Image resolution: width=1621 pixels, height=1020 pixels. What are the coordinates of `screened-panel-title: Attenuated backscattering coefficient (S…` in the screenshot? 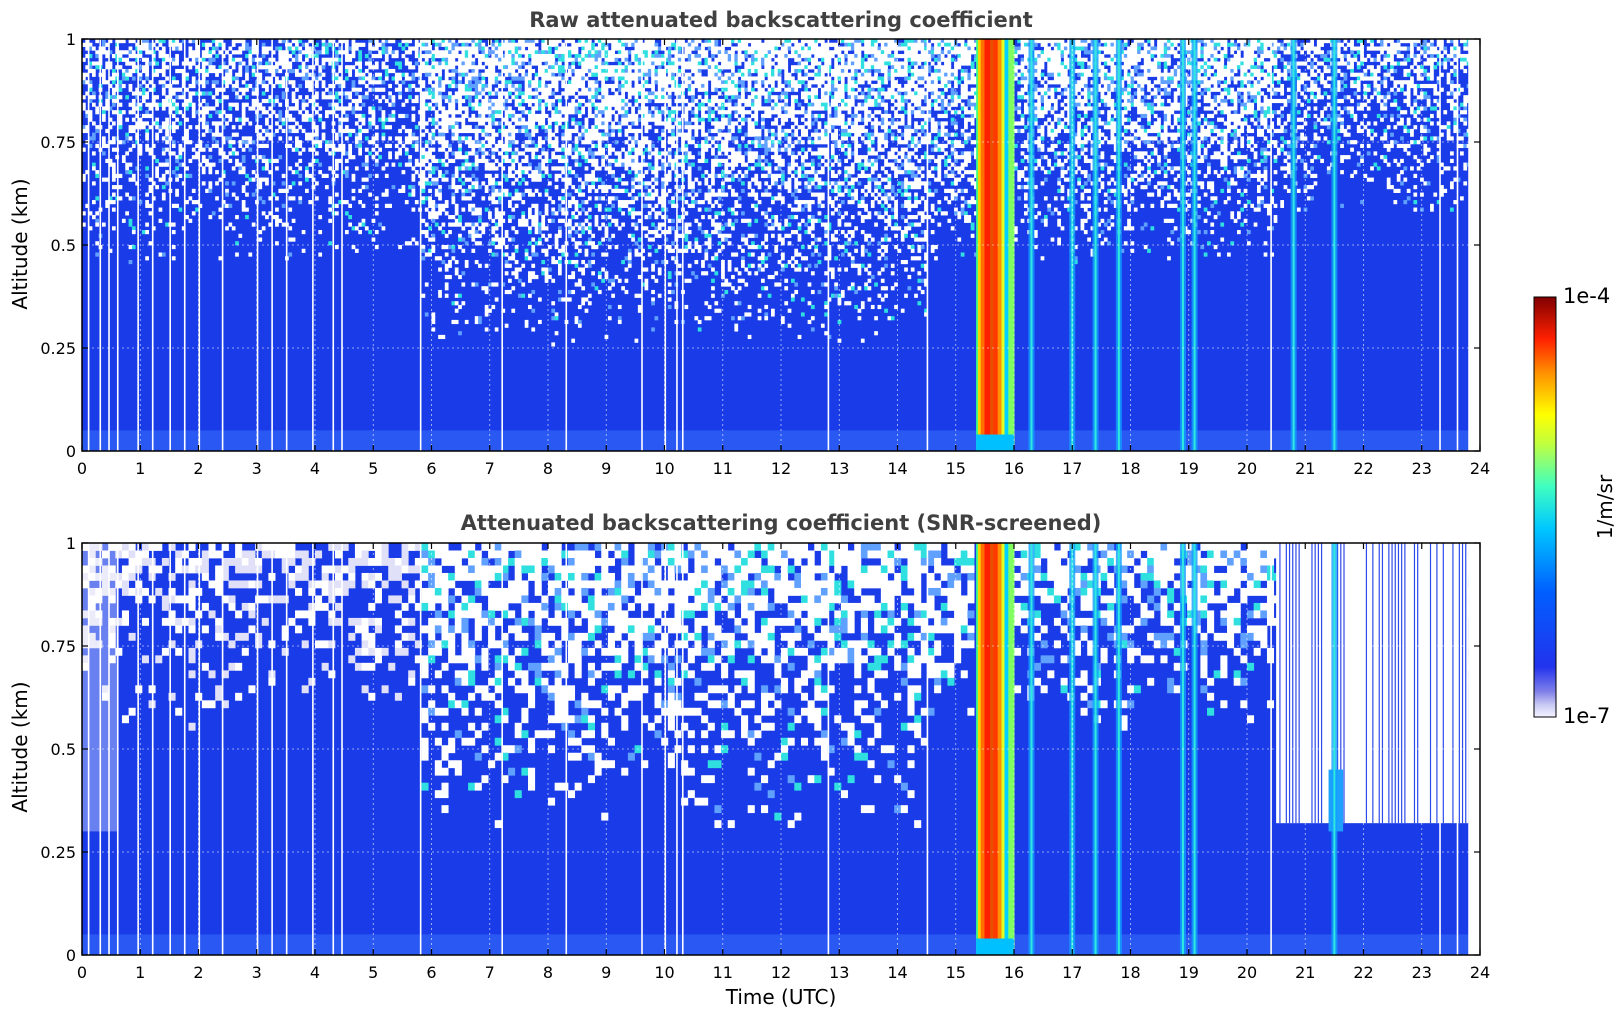 It's located at (781, 523).